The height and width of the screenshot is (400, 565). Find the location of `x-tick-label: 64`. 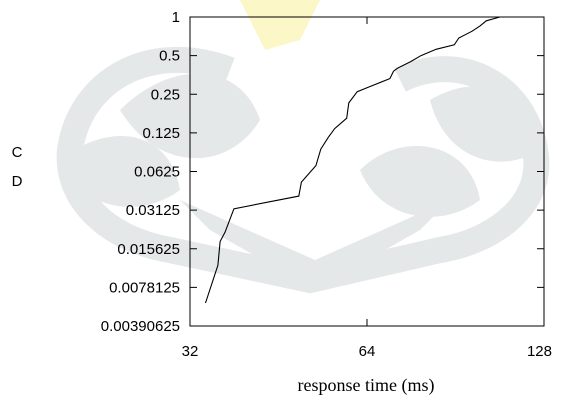

x-tick-label: 64 is located at coordinates (367, 351).